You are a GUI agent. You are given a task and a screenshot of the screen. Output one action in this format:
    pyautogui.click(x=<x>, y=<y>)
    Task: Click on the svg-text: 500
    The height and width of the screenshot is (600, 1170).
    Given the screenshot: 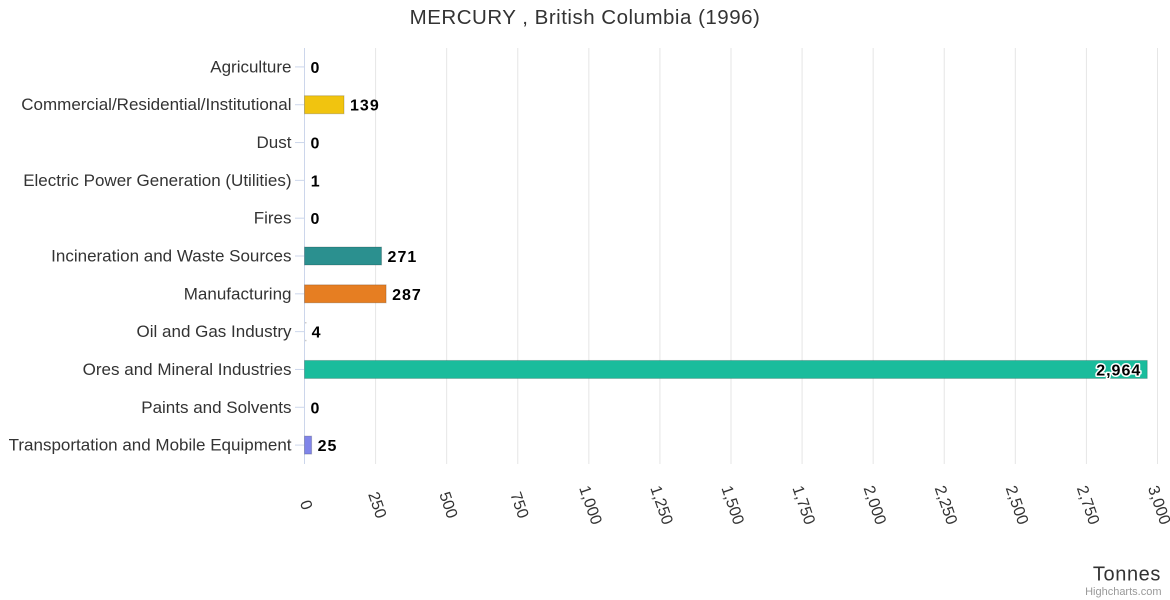 What is the action you would take?
    pyautogui.click(x=447, y=505)
    